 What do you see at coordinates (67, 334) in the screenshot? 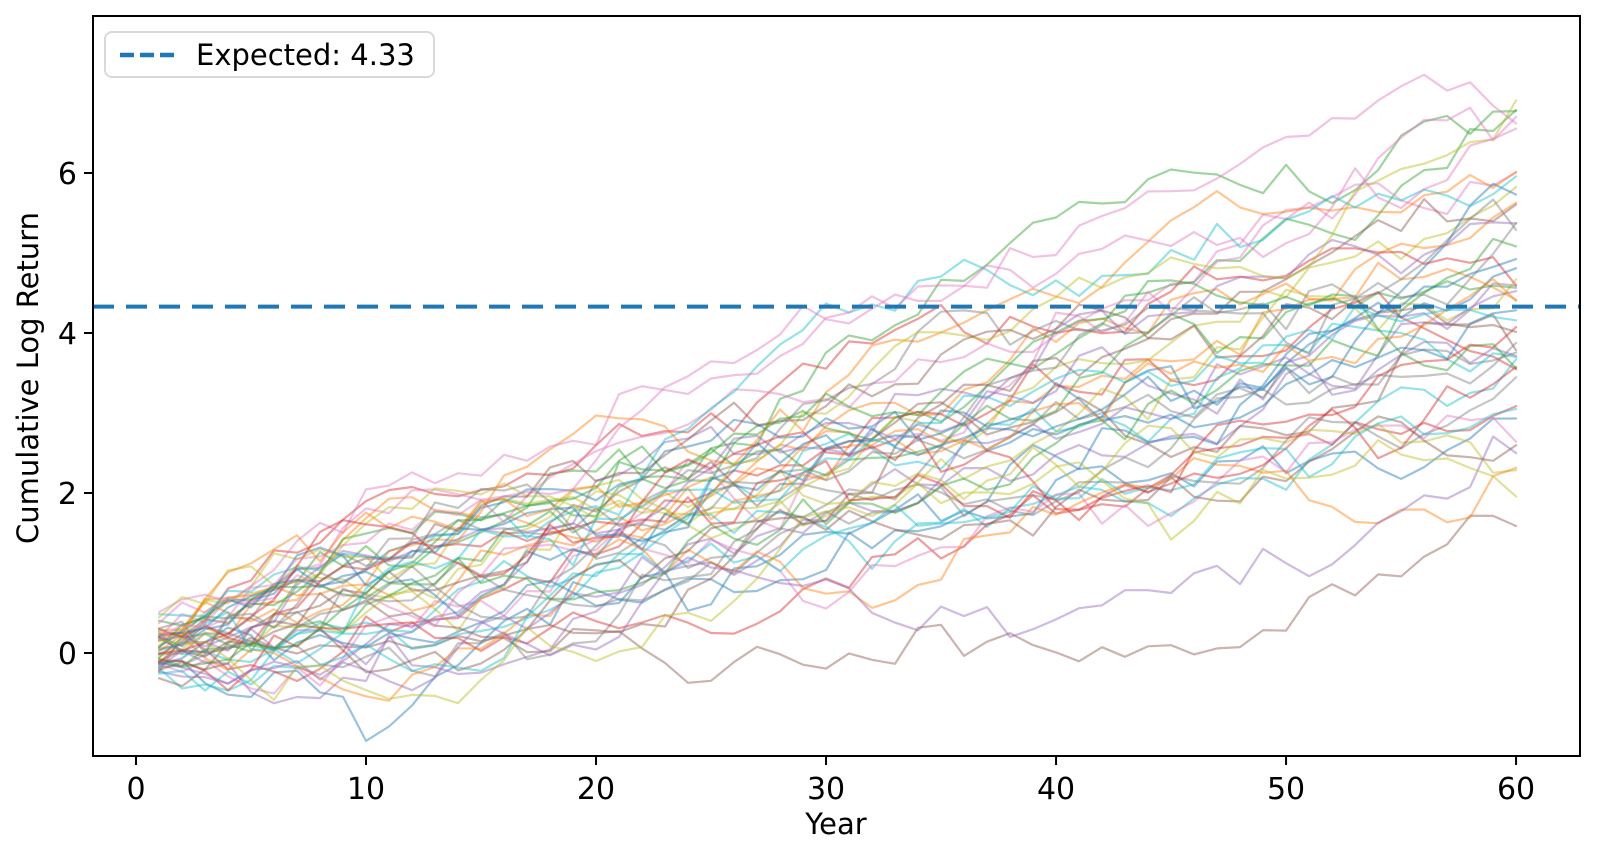
I see `y-tick-label: 4` at bounding box center [67, 334].